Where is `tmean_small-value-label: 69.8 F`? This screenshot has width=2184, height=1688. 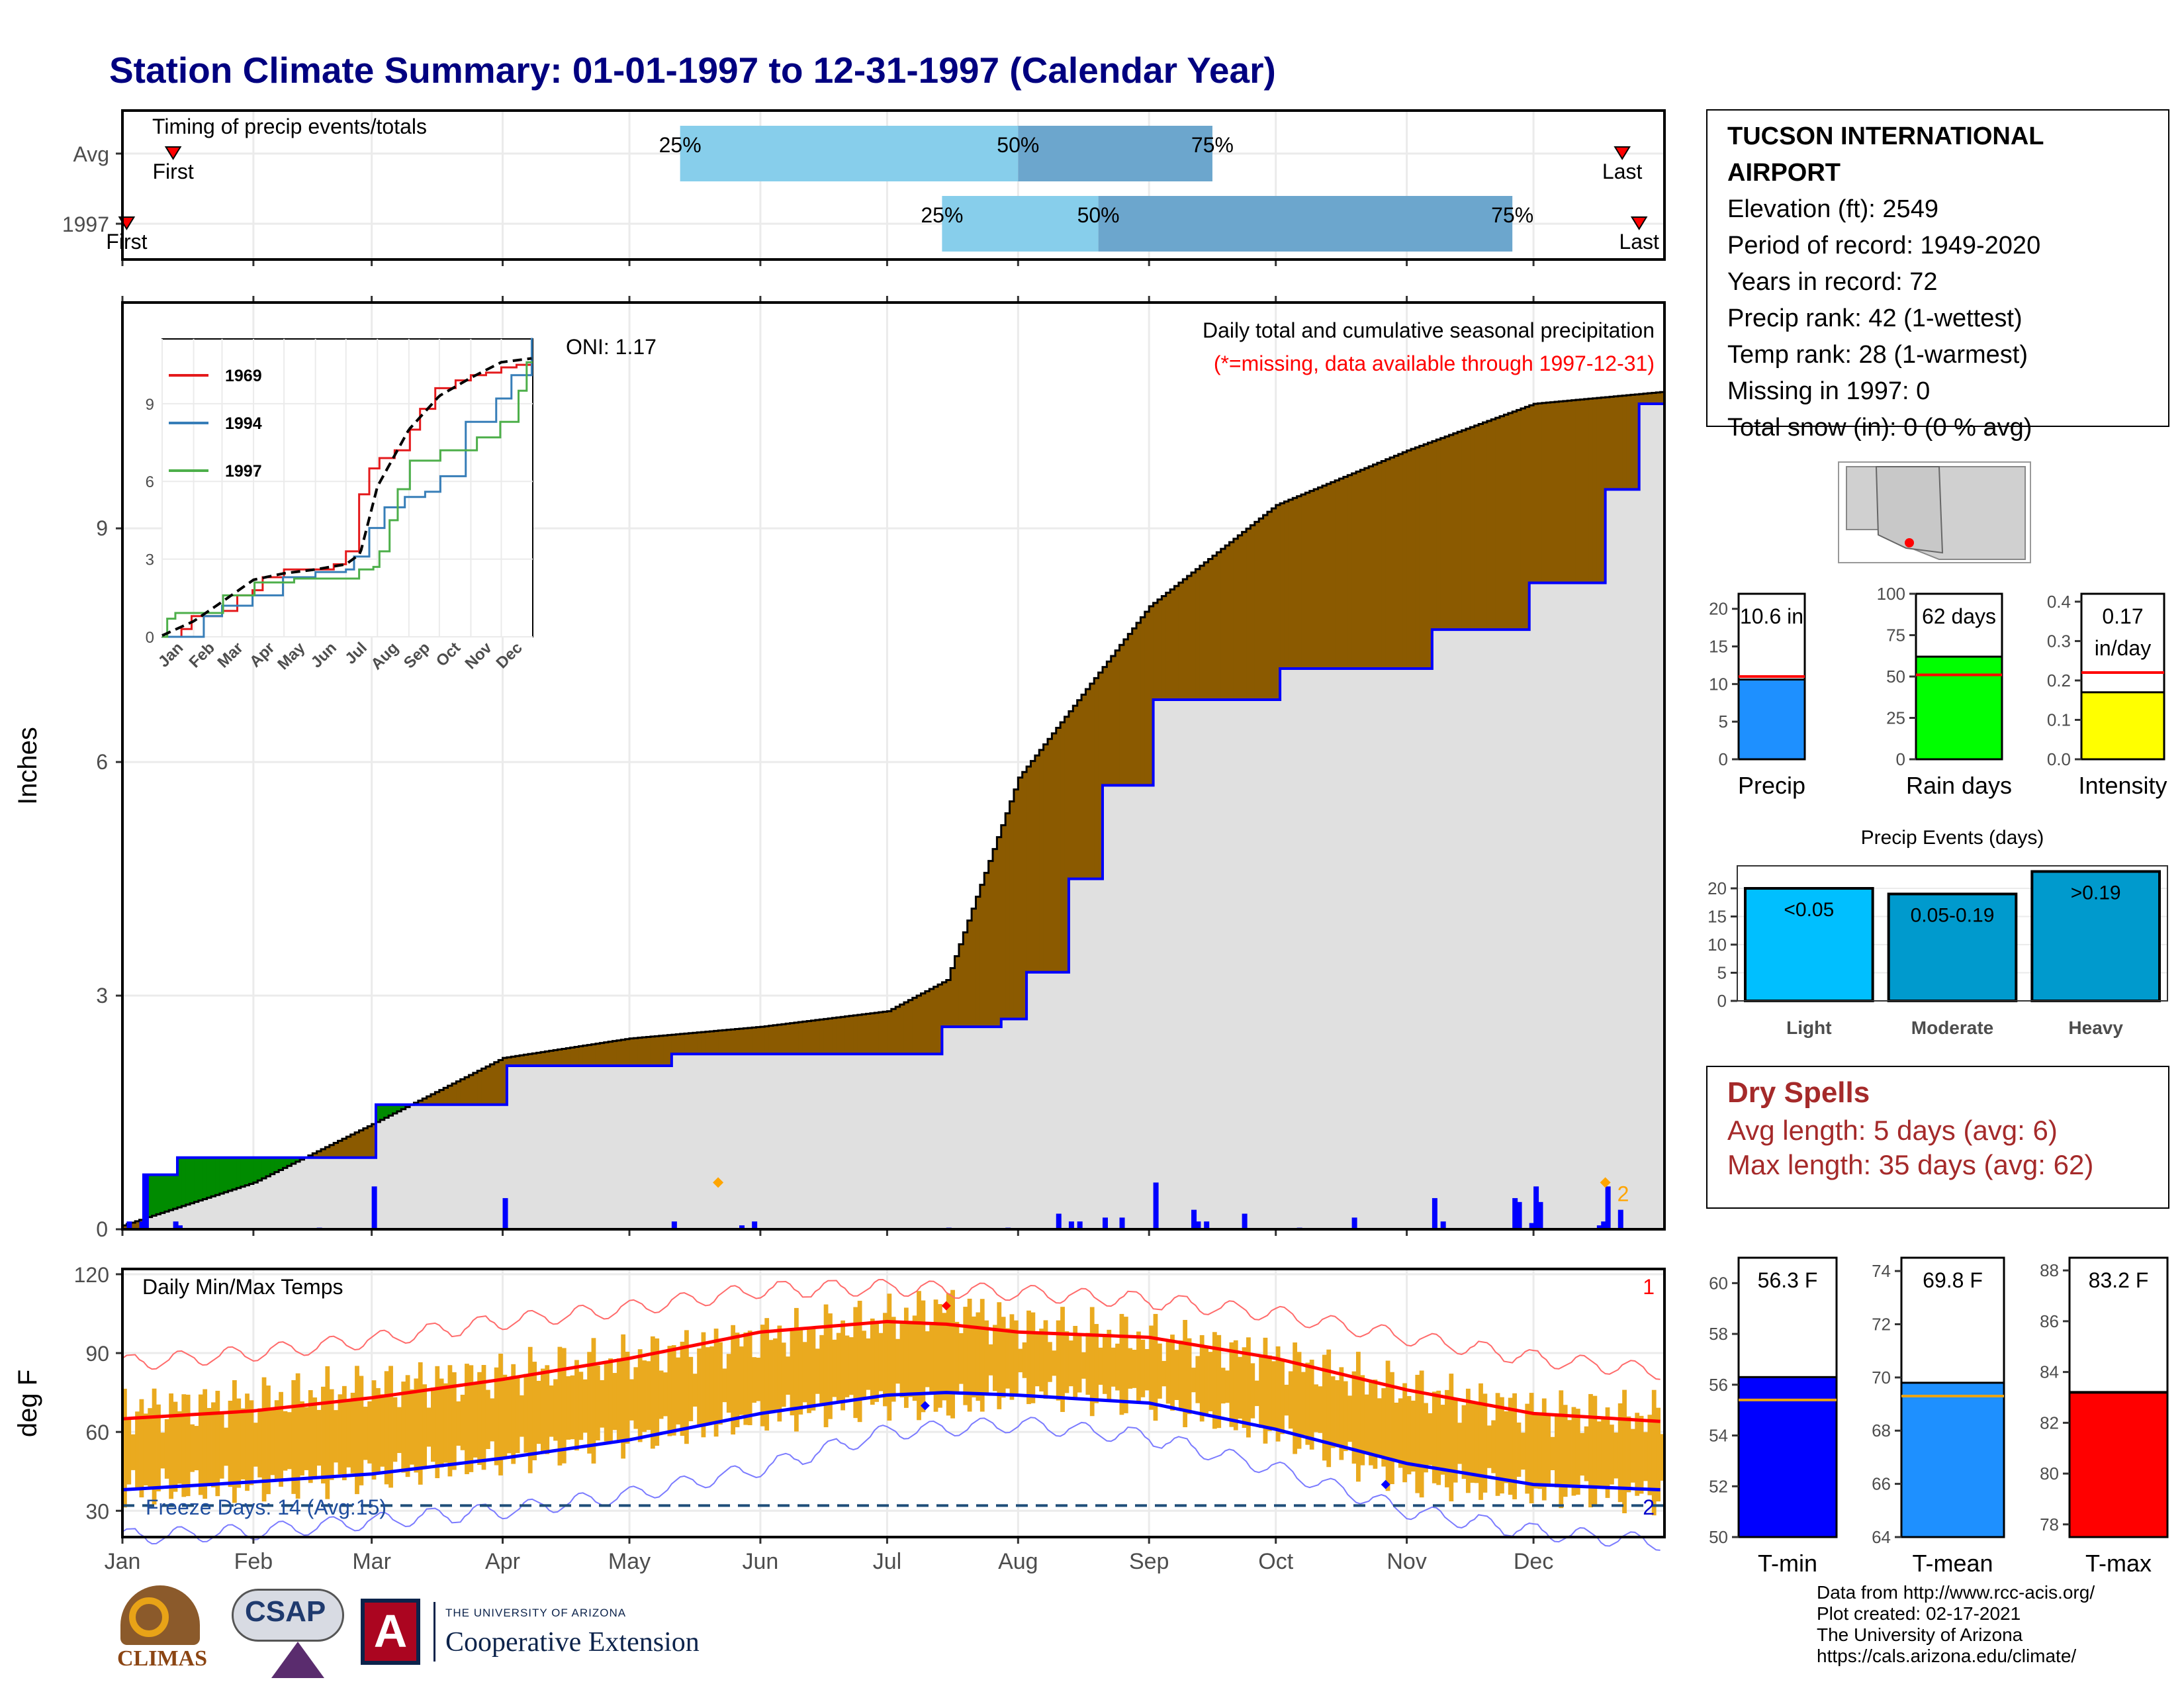
tmean_small-value-label: 69.8 F is located at coordinates (1953, 1280).